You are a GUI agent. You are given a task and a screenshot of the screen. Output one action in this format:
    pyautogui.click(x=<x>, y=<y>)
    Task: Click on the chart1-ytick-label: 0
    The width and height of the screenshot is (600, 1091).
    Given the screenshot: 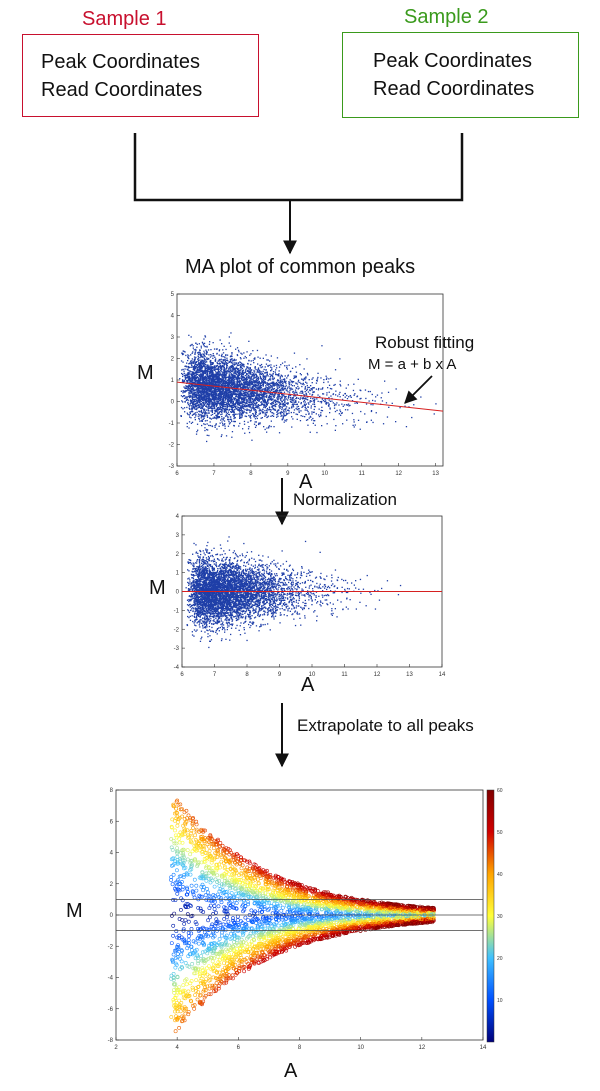 What is the action you would take?
    pyautogui.click(x=173, y=403)
    